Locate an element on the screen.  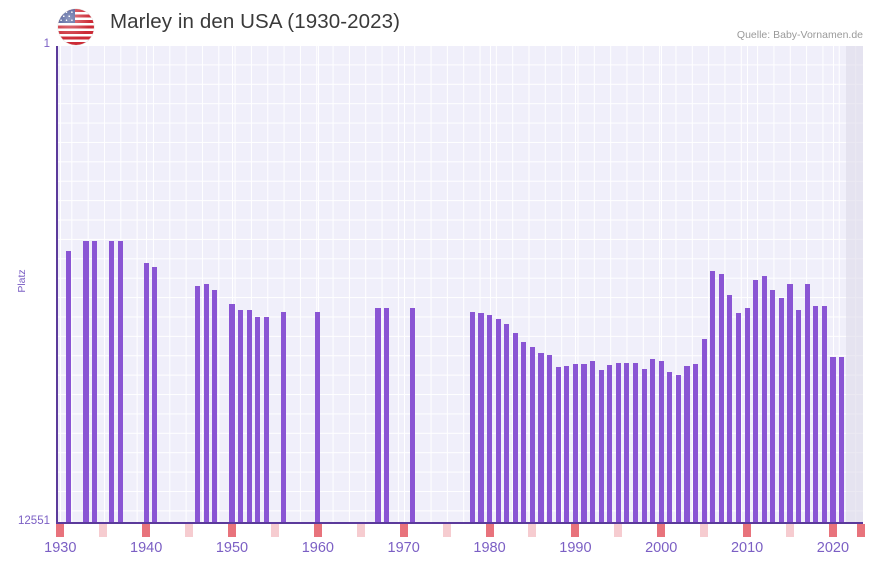
x-axis-line is located at coordinates (459, 523).